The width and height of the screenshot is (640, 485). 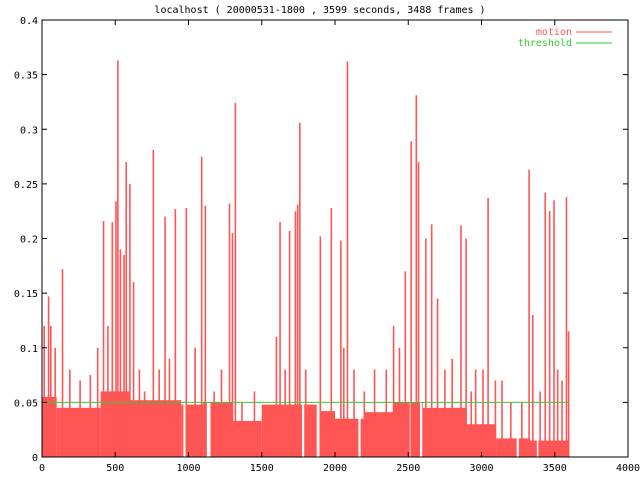 What do you see at coordinates (115, 468) in the screenshot?
I see `x-tick-label: 500` at bounding box center [115, 468].